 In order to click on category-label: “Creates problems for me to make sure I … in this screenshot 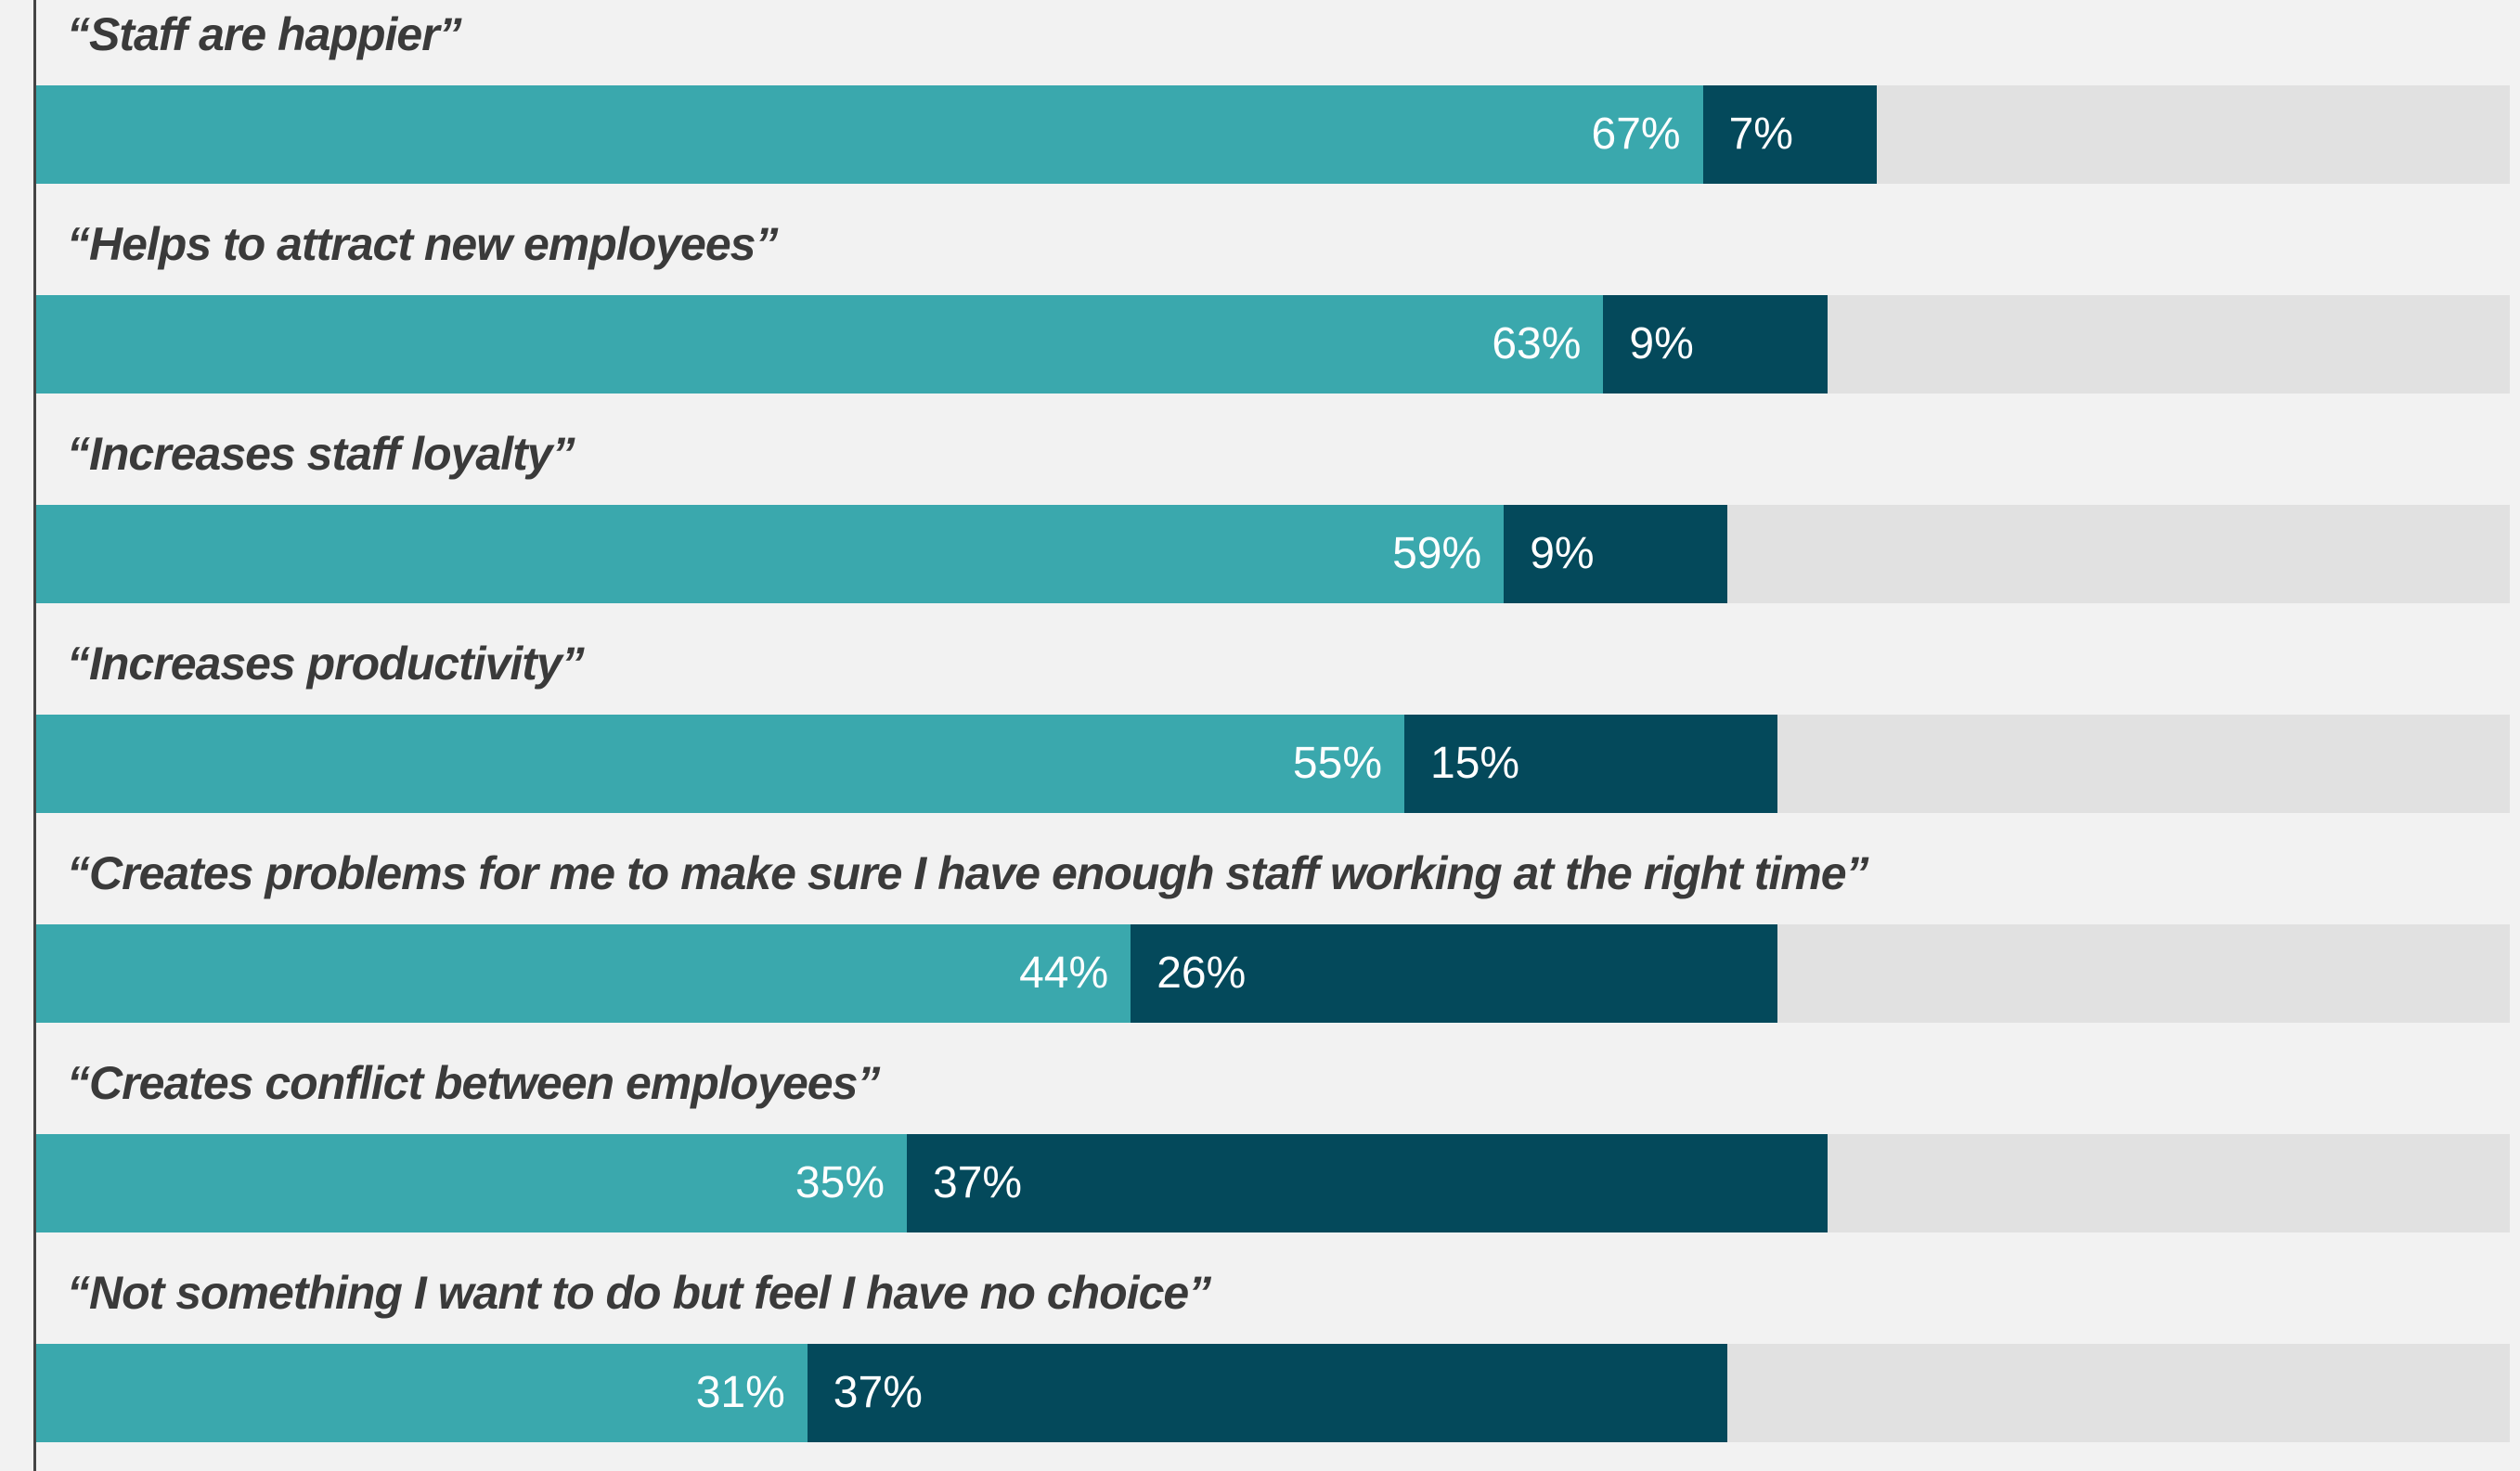, I will do `click(968, 873)`.